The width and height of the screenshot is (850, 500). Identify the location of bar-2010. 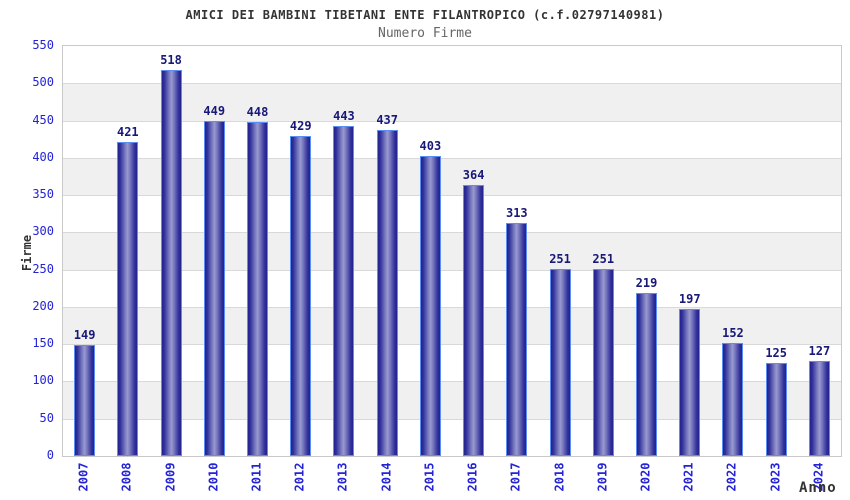
(214, 288).